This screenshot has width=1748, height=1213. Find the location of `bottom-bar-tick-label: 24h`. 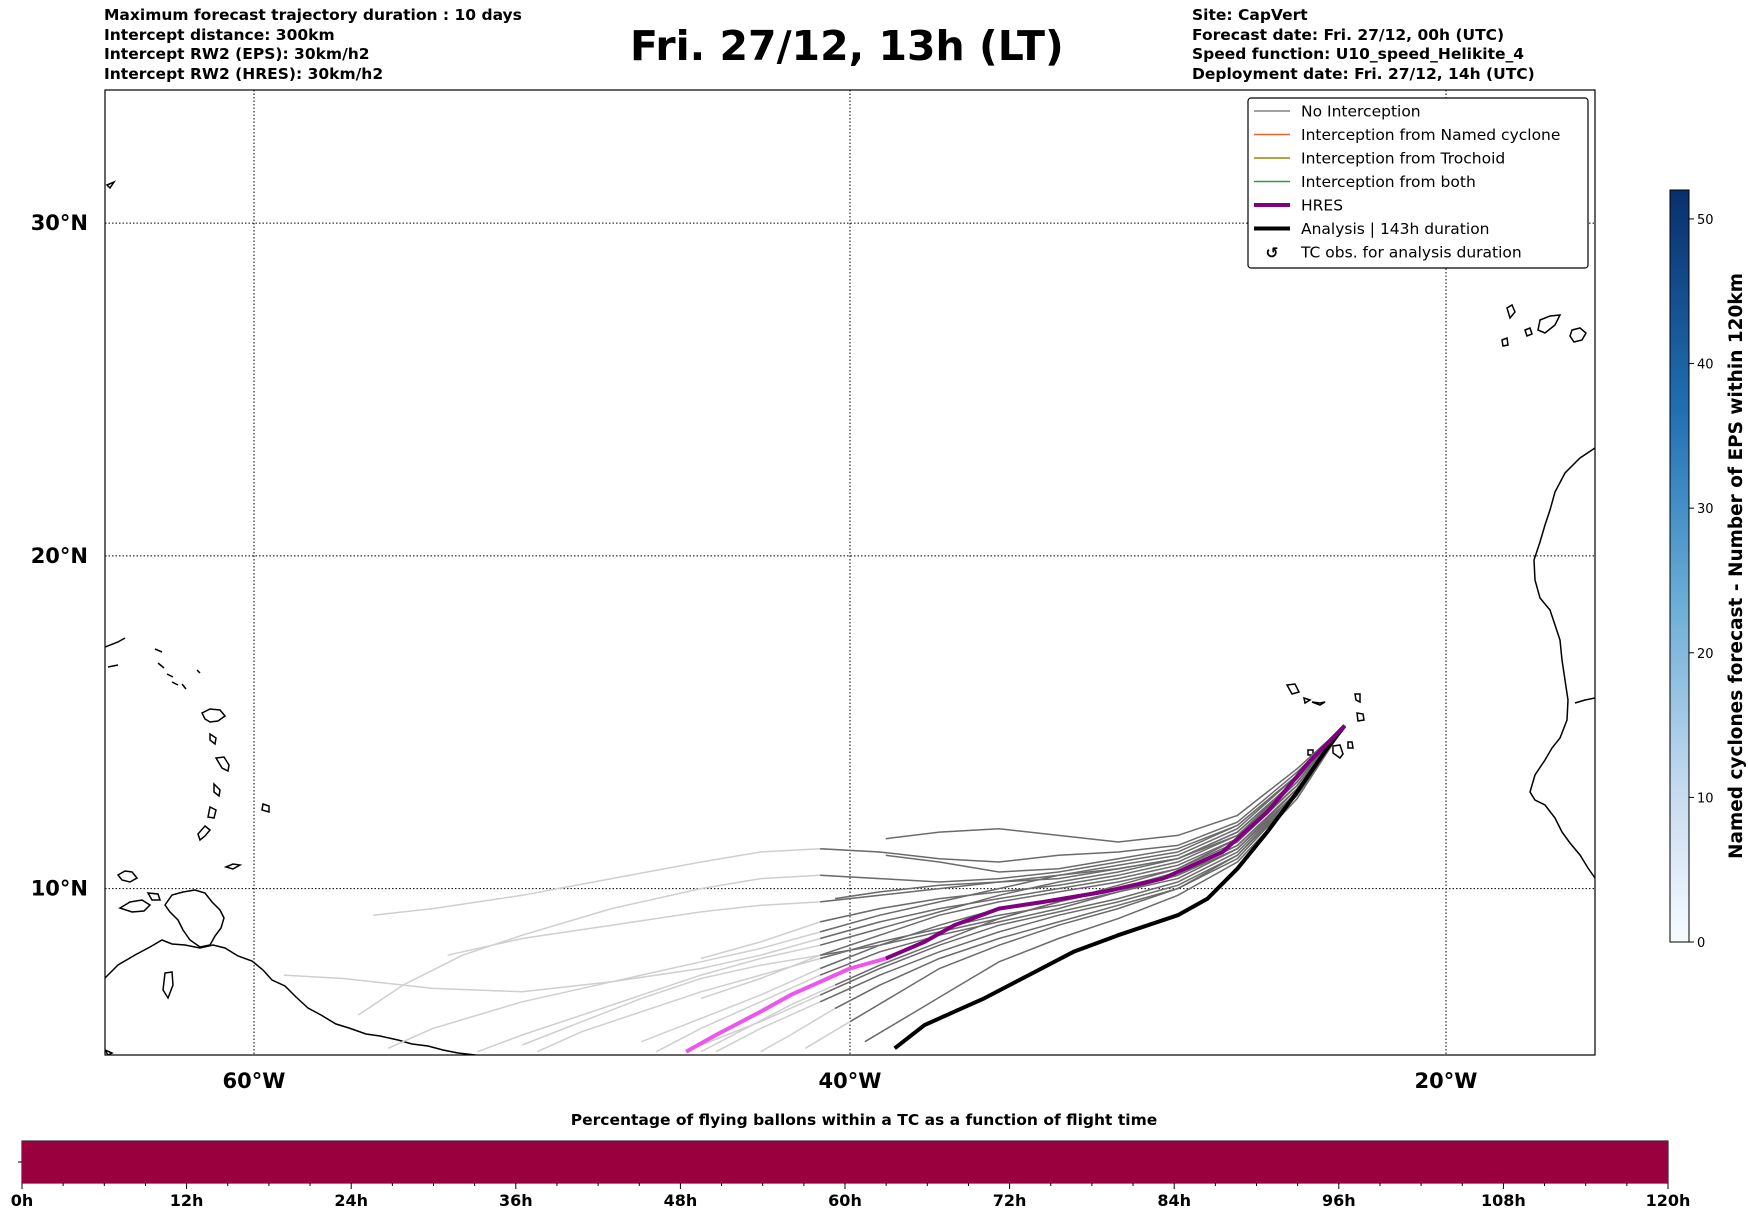

bottom-bar-tick-label: 24h is located at coordinates (351, 1200).